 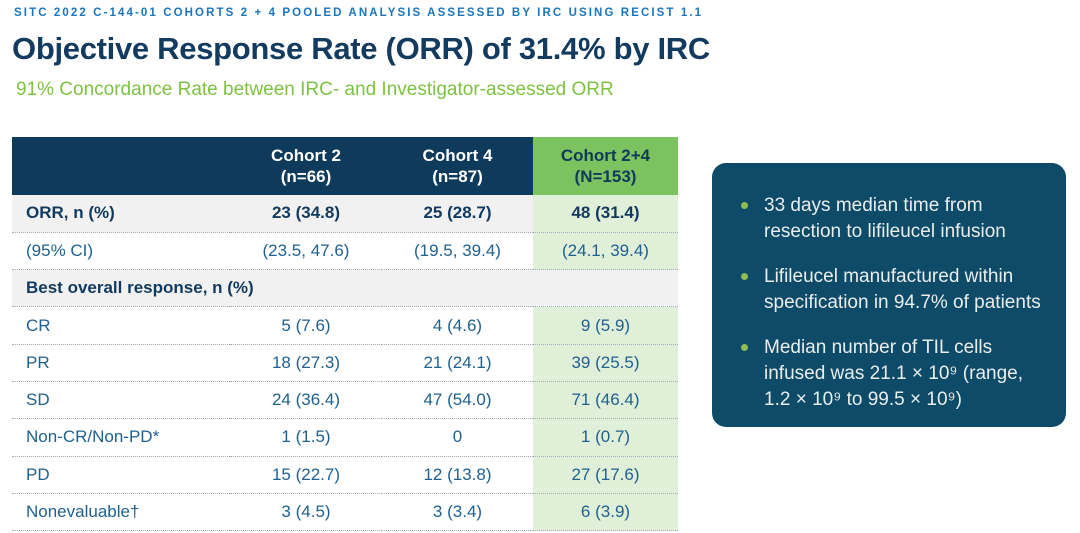 What do you see at coordinates (306, 512) in the screenshot?
I see `row-cell: 3 (4.5)` at bounding box center [306, 512].